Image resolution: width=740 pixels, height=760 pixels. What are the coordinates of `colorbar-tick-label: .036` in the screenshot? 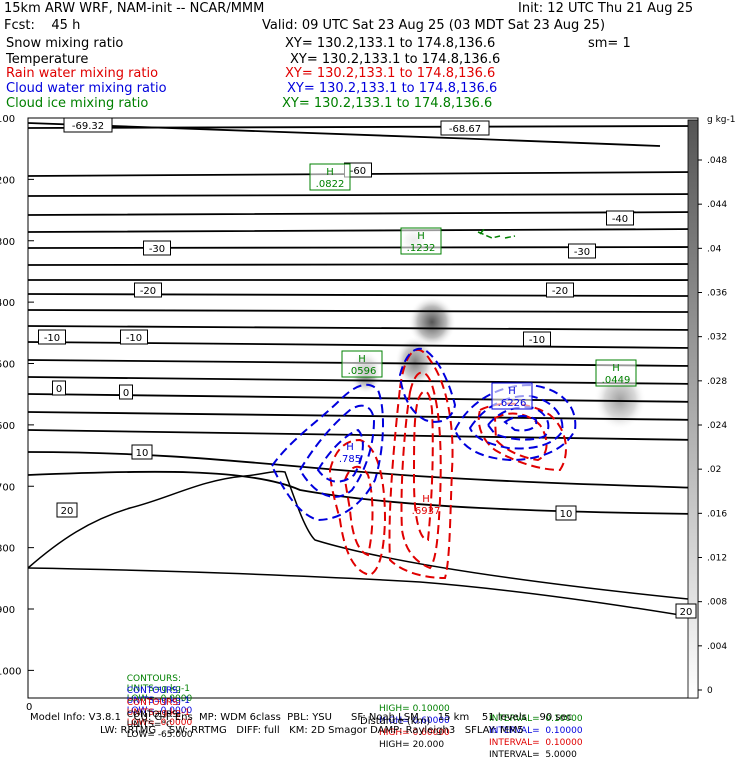 It's located at (717, 294).